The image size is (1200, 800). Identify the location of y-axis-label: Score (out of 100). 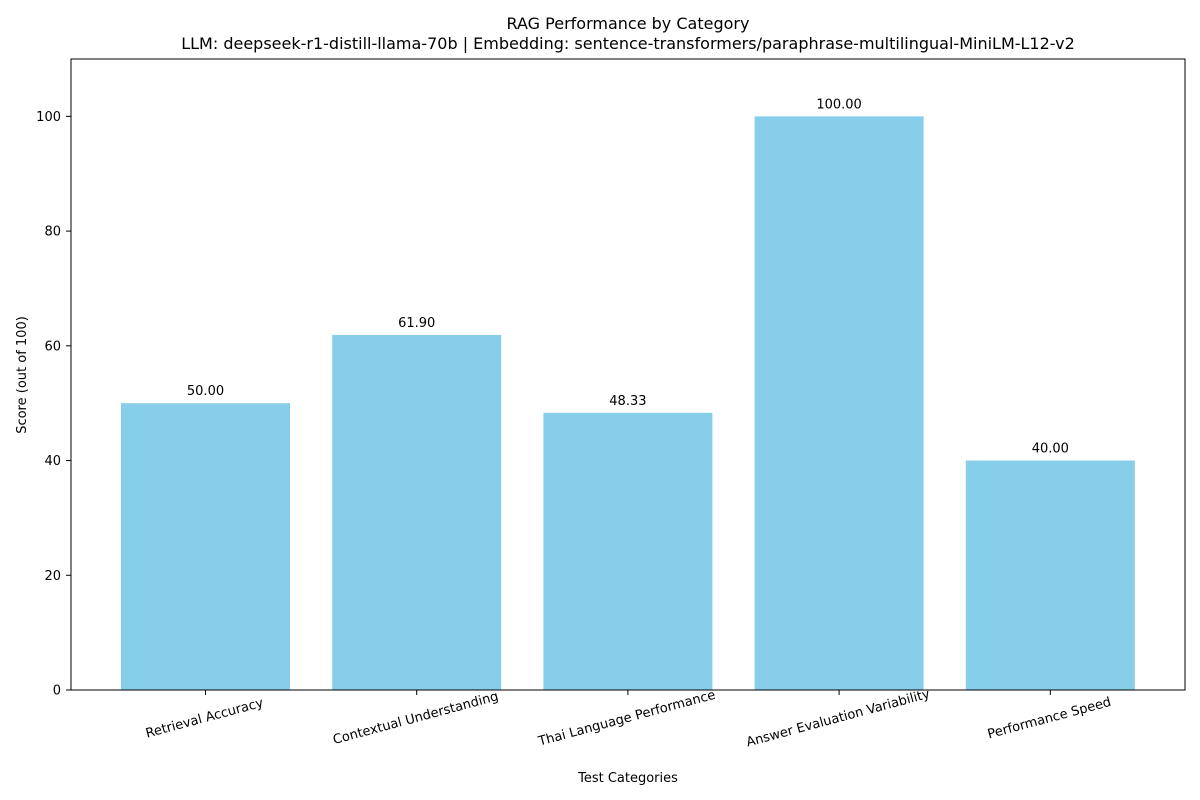
(22, 375).